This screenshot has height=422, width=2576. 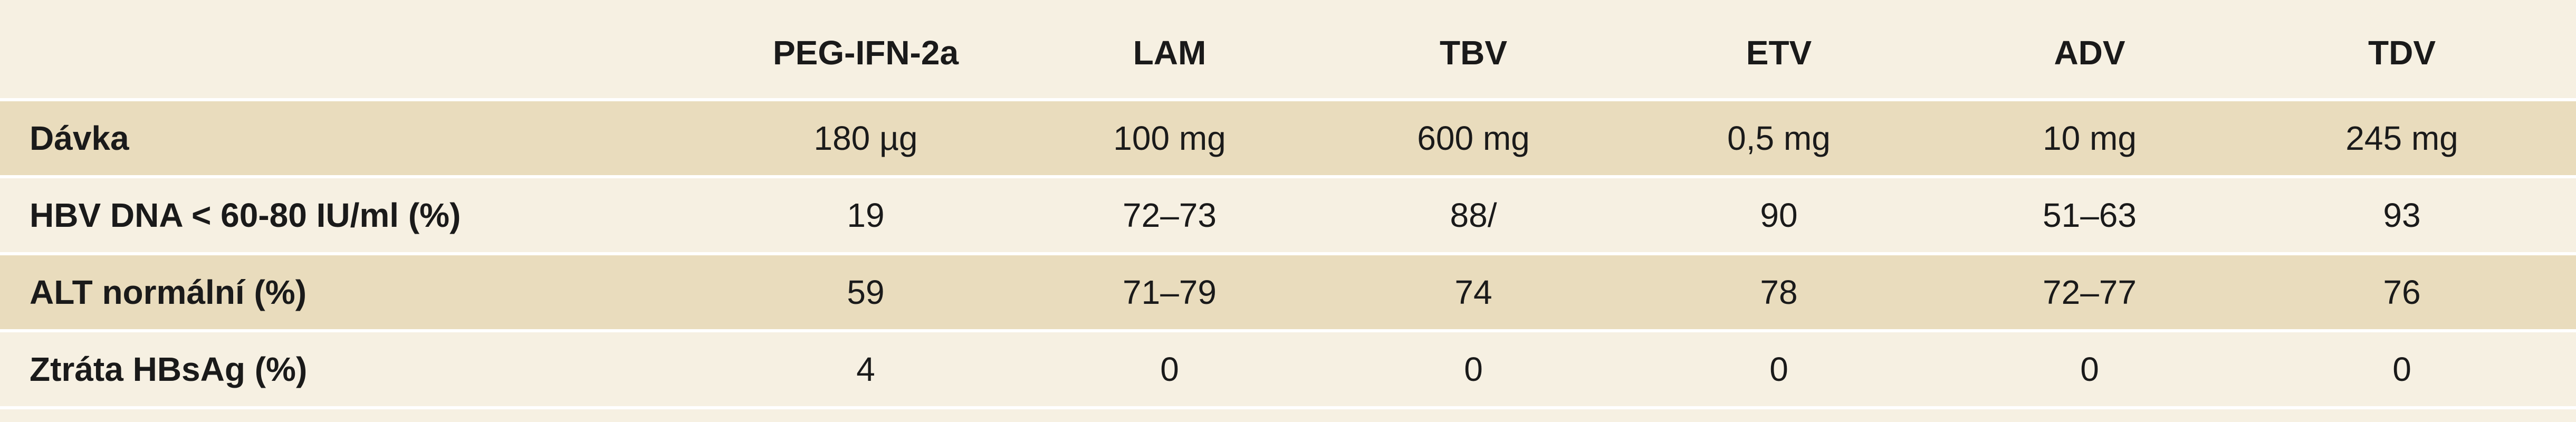 What do you see at coordinates (866, 215) in the screenshot?
I see `table-cell: 19` at bounding box center [866, 215].